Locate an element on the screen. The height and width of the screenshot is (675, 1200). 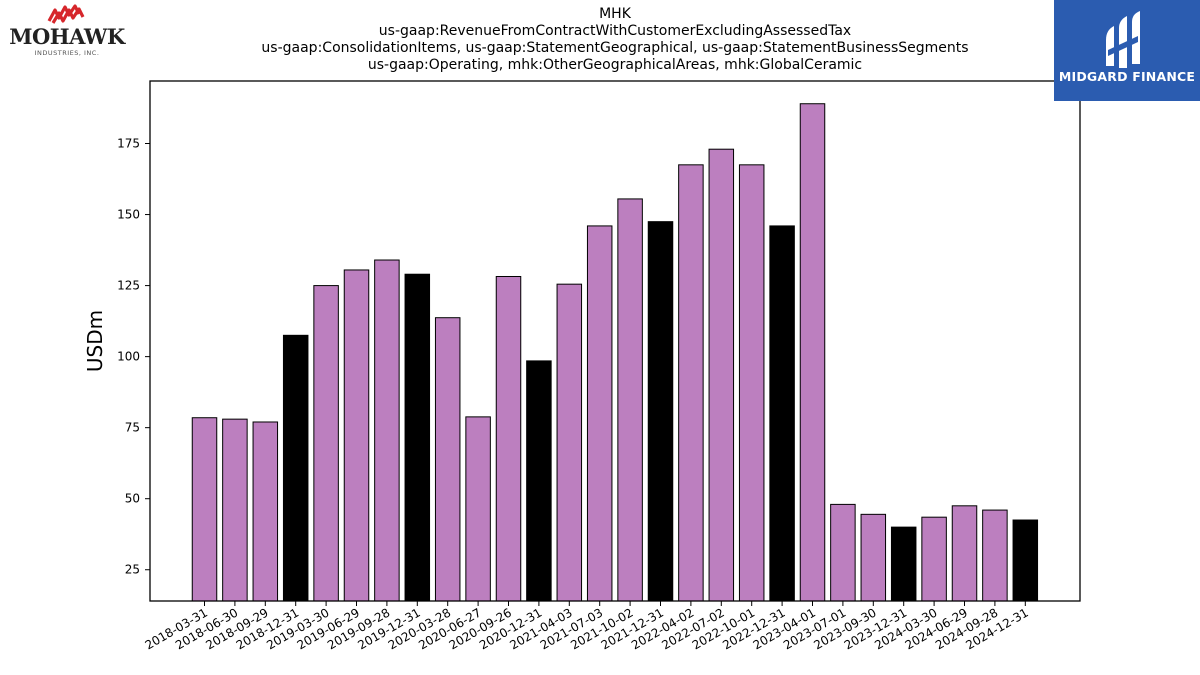
midgard-wordmark: MIDGARD FINANCE is located at coordinates (1127, 76).